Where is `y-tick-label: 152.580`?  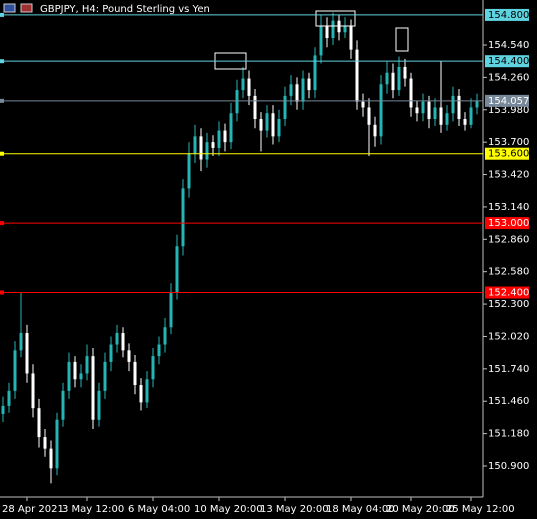 y-tick-label: 152.580 is located at coordinates (508, 272).